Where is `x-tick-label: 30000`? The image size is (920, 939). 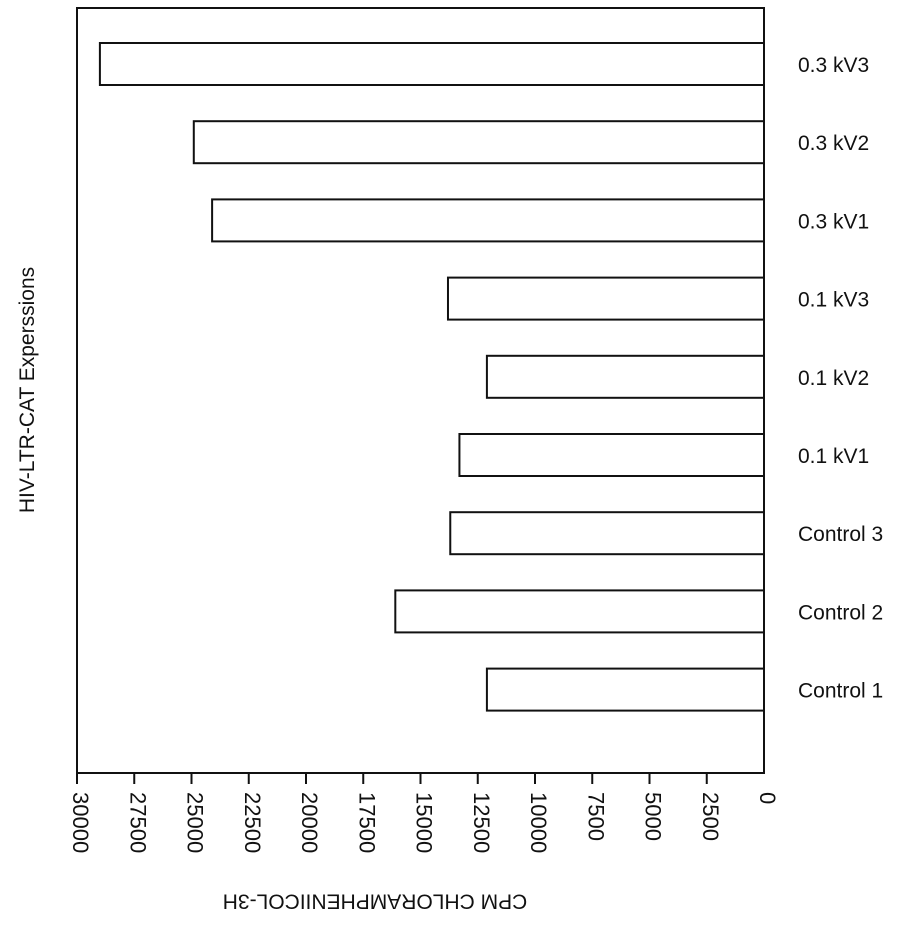
x-tick-label: 30000 is located at coordinates (80, 822).